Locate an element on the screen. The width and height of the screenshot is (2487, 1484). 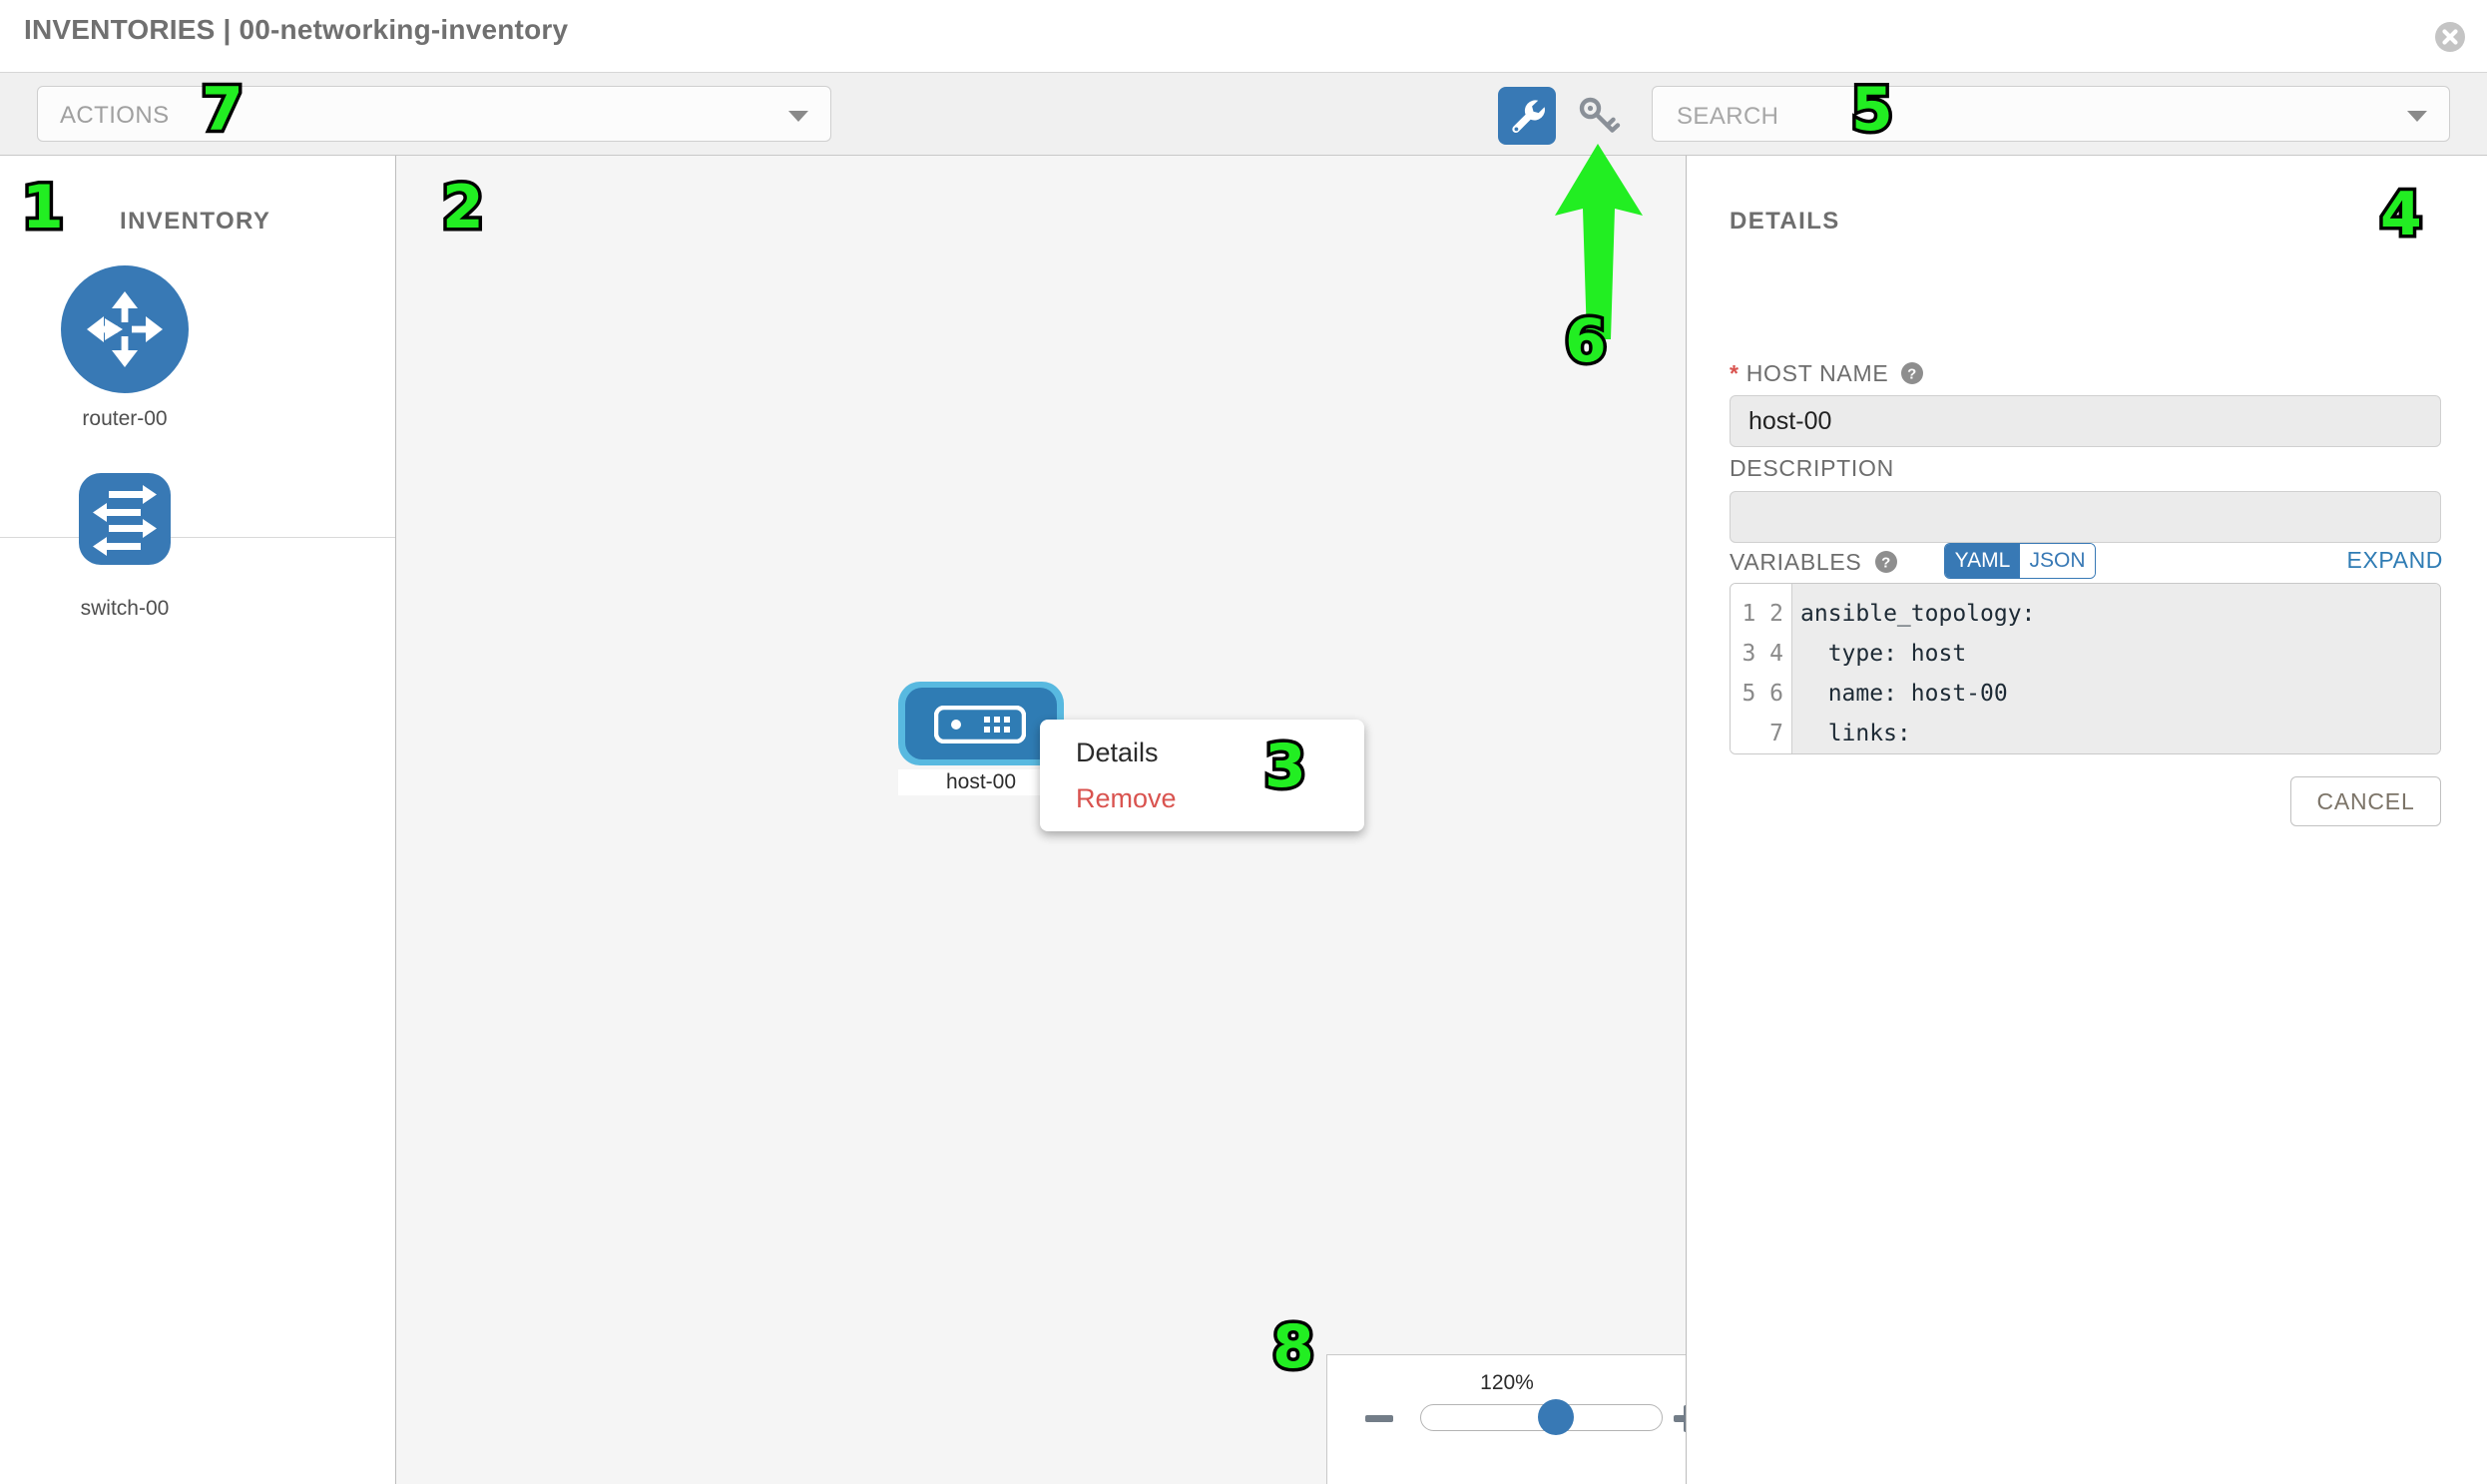
zoom-in-button-vertical is located at coordinates (1685, 1418).